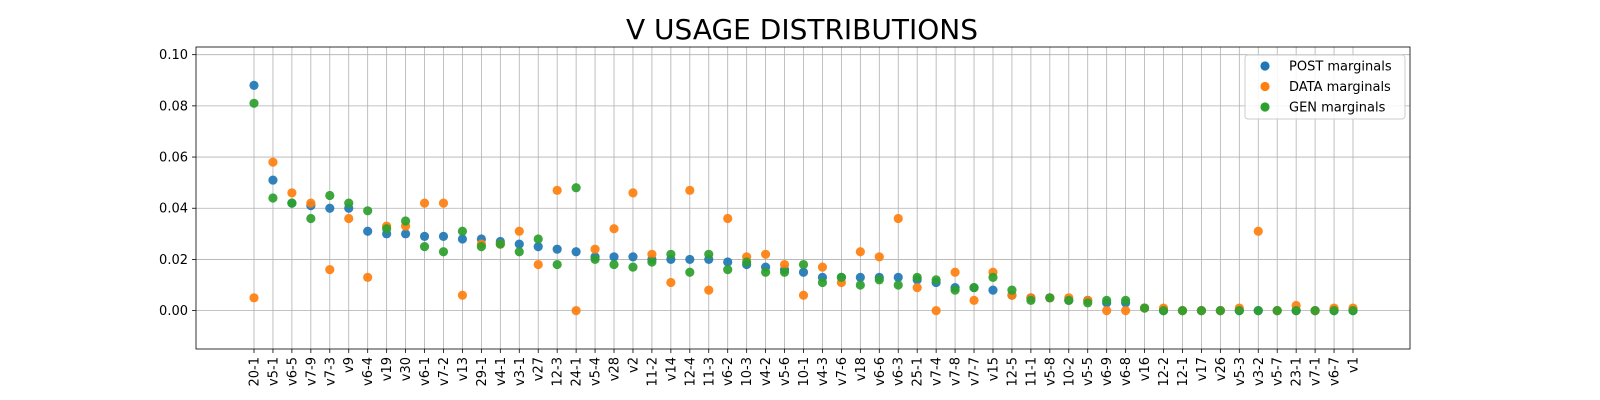 Image resolution: width=1600 pixels, height=400 pixels. Describe the element at coordinates (1316, 371) in the screenshot. I see `x-tick-label: v7-1` at that location.